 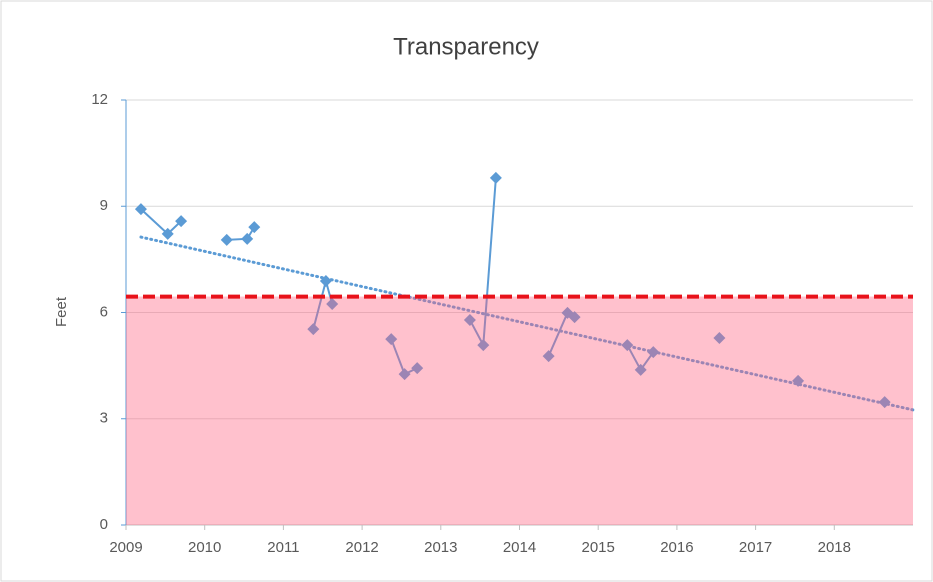 What do you see at coordinates (283, 547) in the screenshot?
I see `x-tick-label: 2011` at bounding box center [283, 547].